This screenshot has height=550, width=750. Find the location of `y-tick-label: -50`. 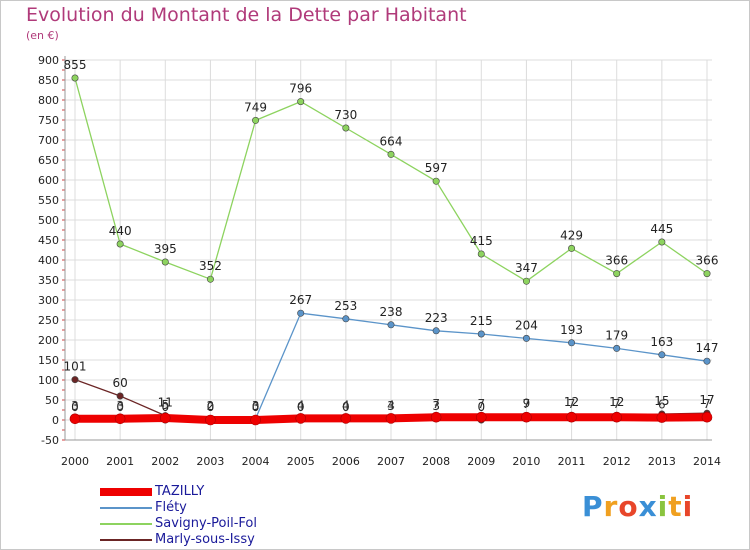

y-tick-label: -50 is located at coordinates (50, 440).